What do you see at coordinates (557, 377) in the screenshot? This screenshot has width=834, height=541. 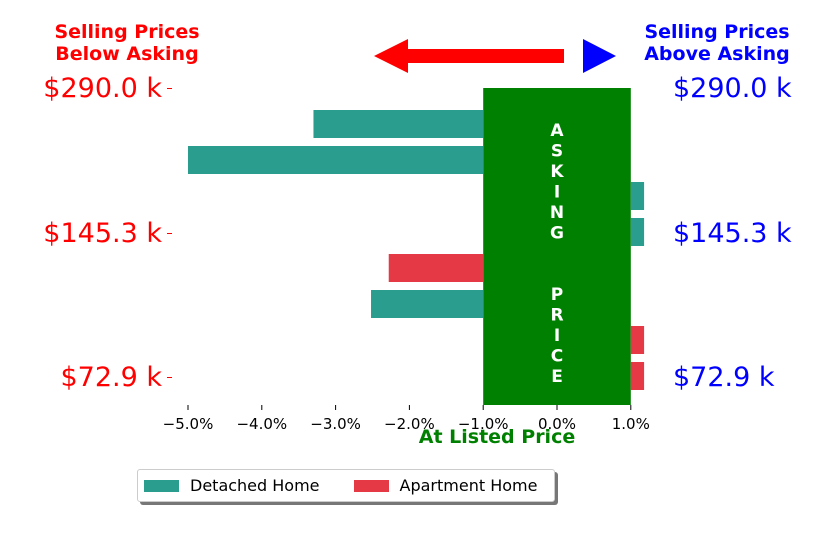 I see `asking-price-letter: E` at bounding box center [557, 377].